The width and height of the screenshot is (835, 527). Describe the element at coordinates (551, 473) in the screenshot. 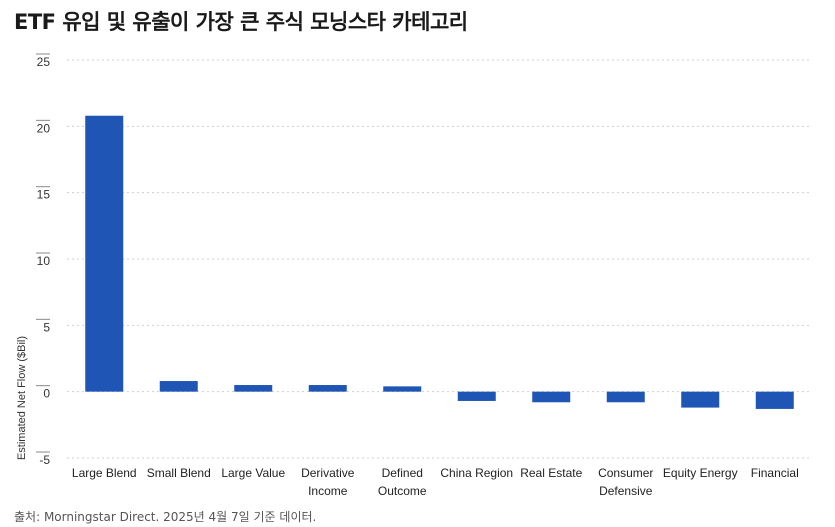

I see `x-tick-label: Real Estate` at that location.